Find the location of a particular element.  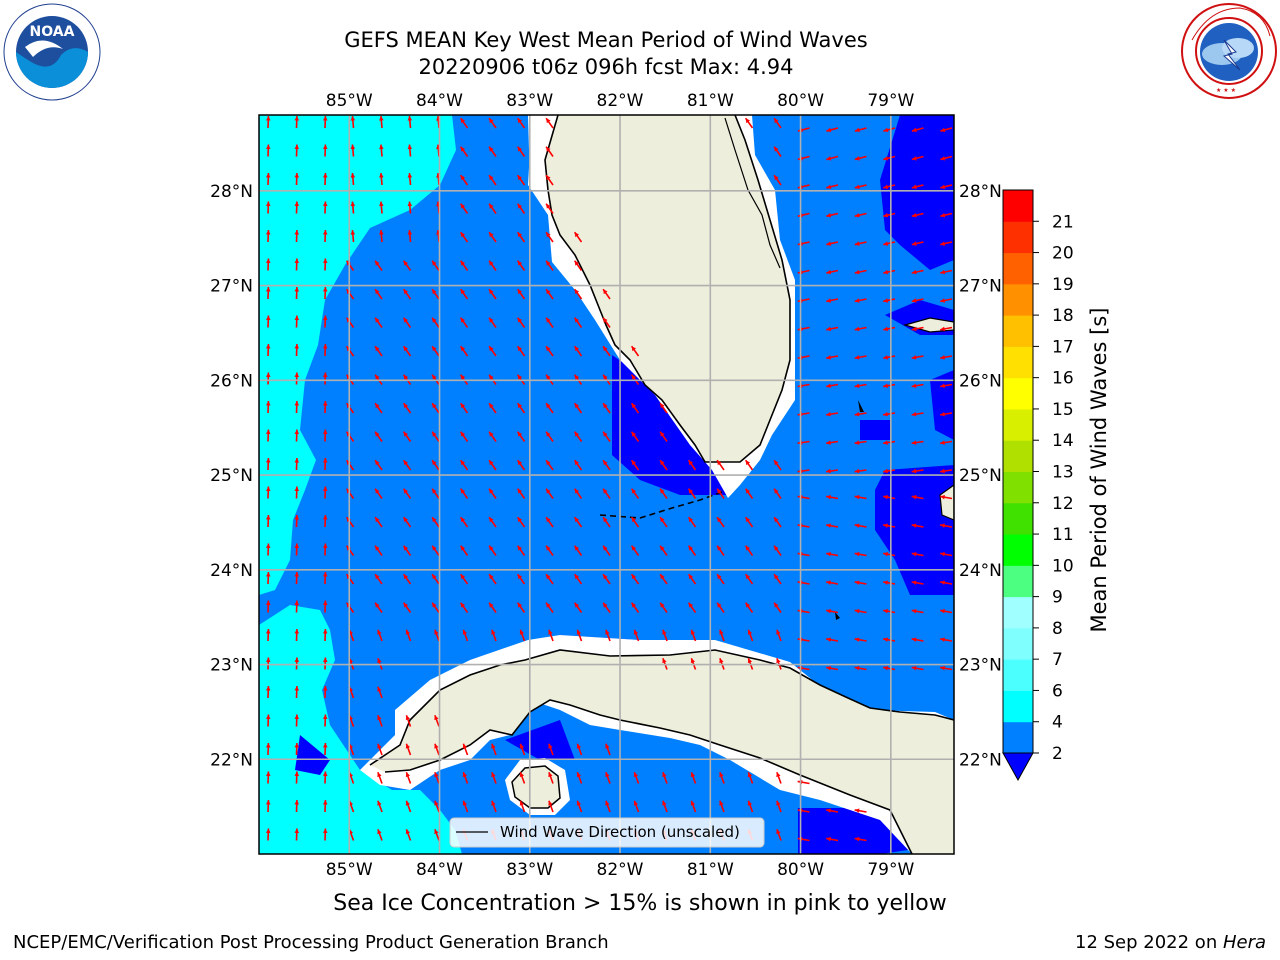

florida-coastline is located at coordinates (667, 289).